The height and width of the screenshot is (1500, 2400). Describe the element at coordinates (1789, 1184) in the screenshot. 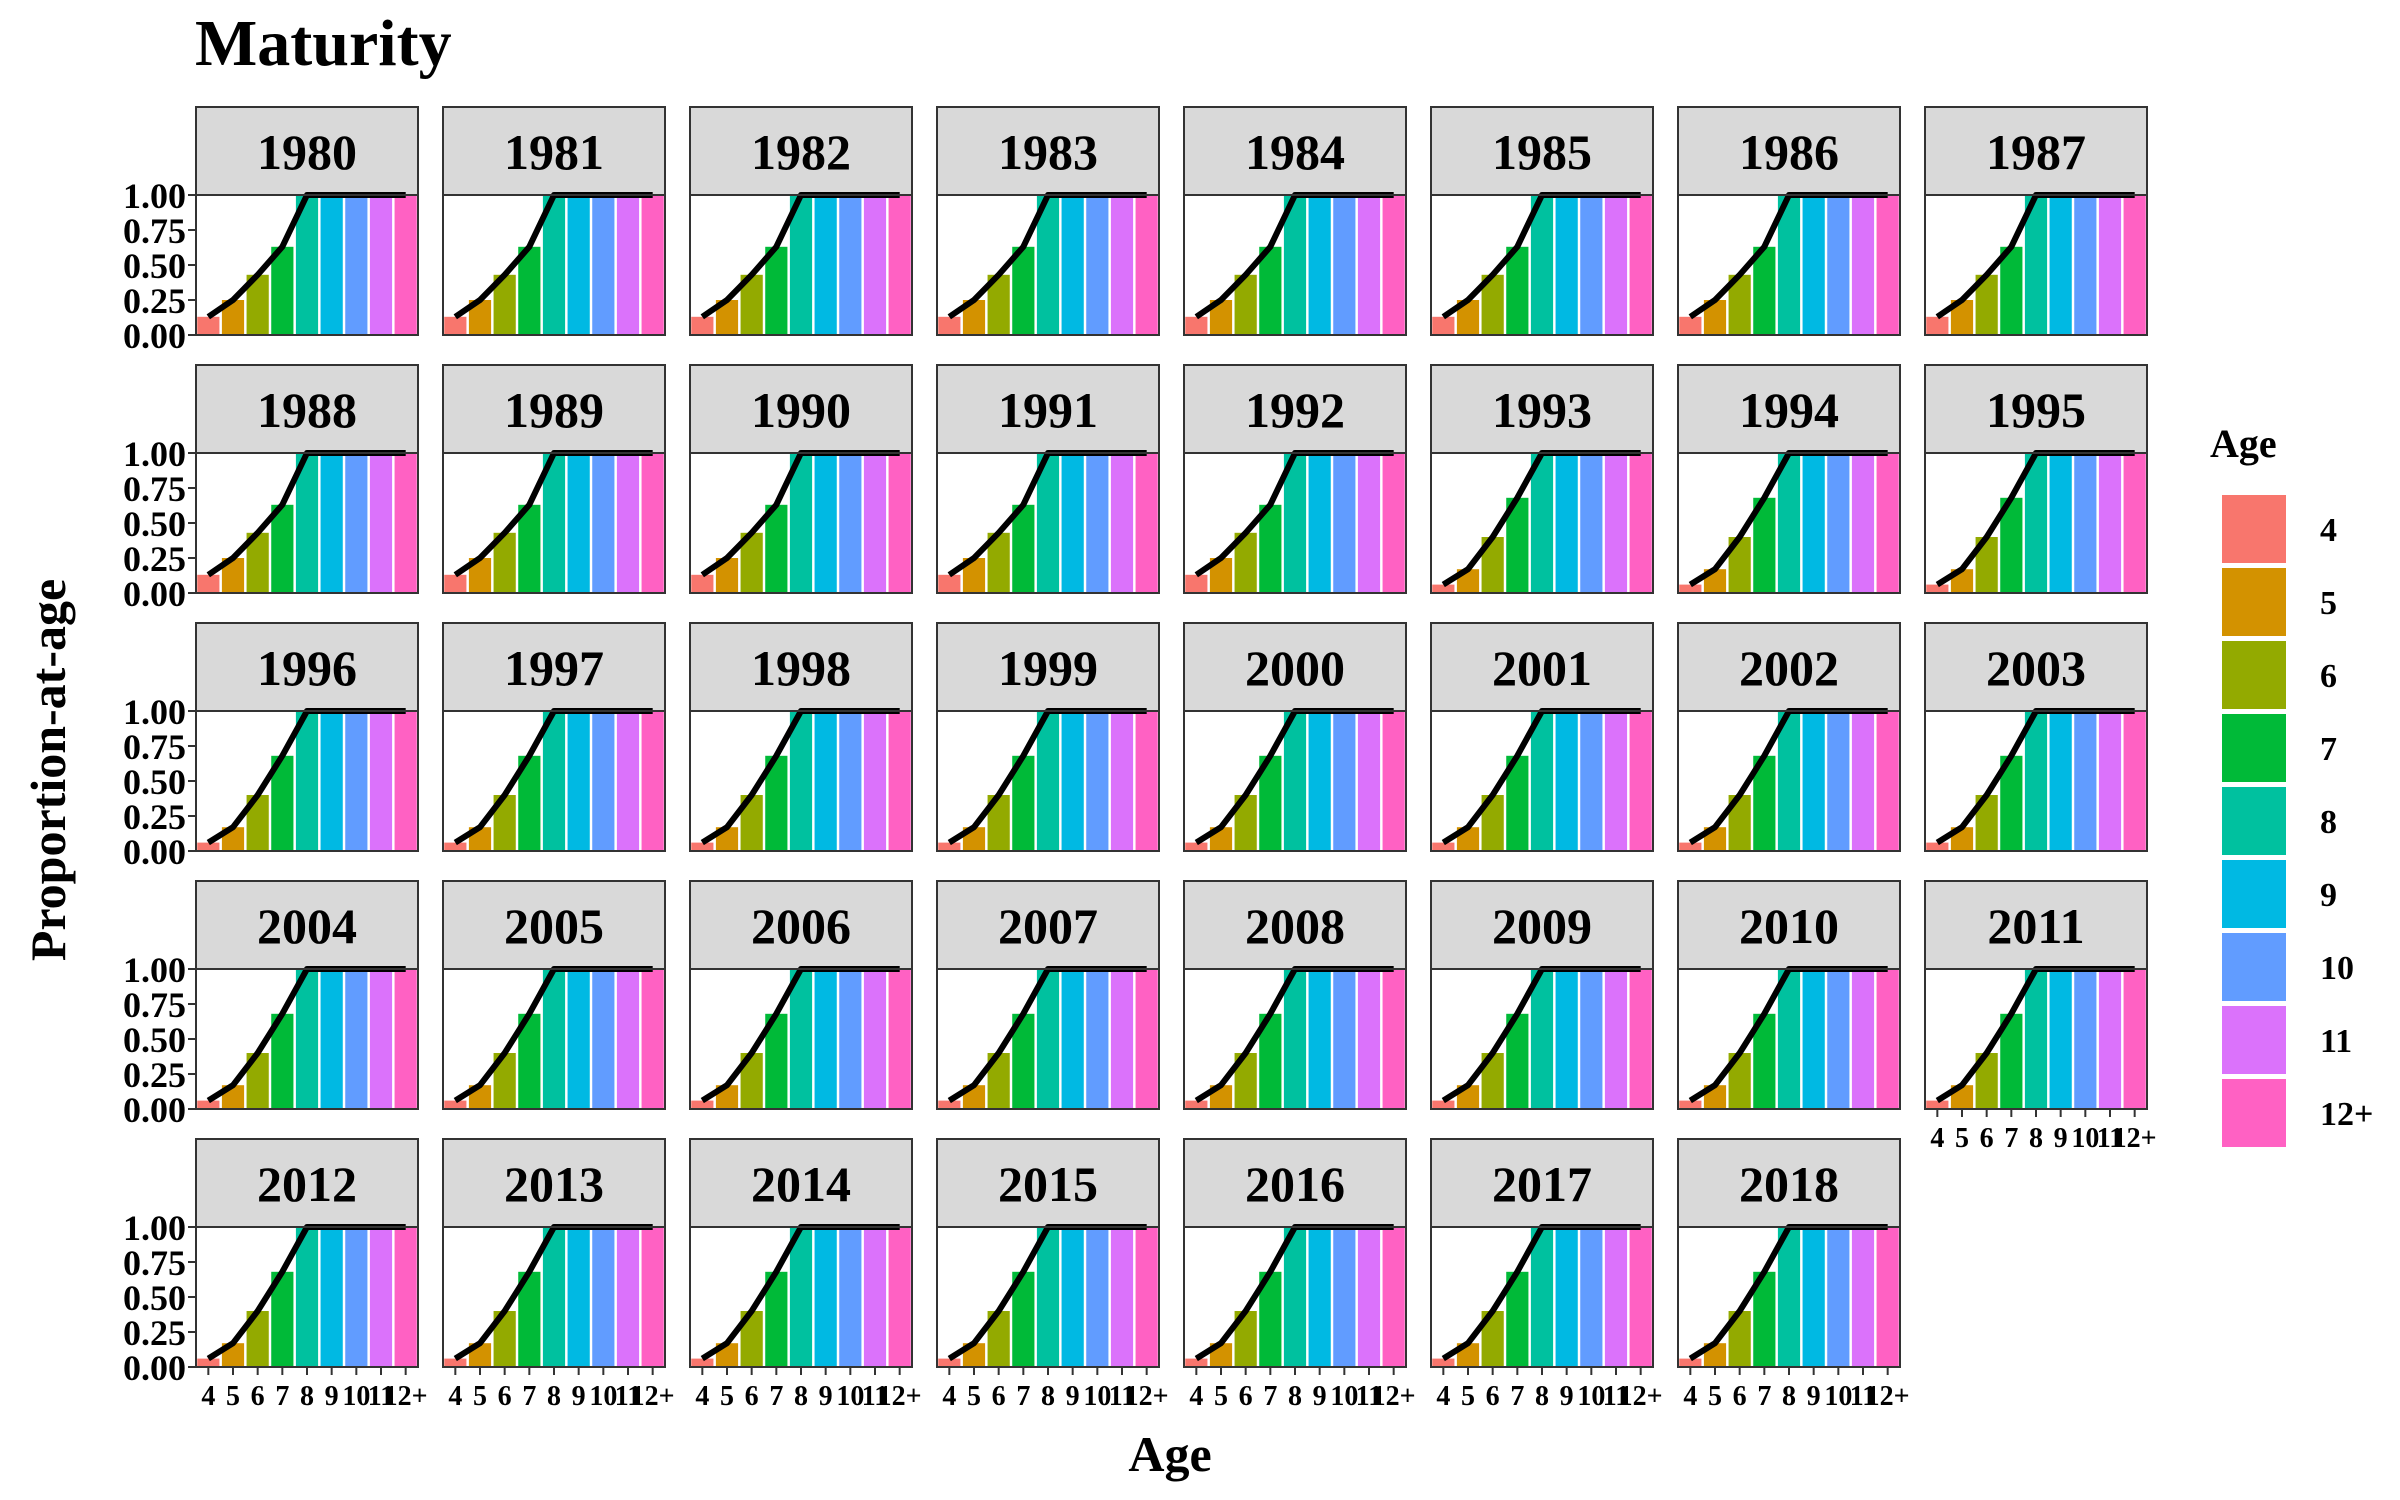

I see `facet-strip-label: 2018` at that location.